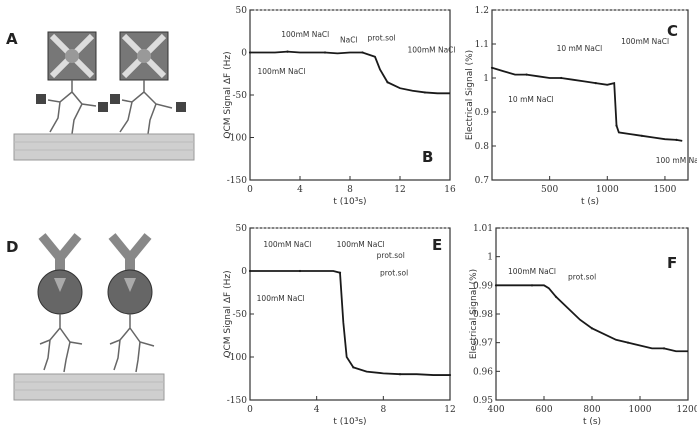  I want to click on y-tick-label: 0.96, so click(483, 372).